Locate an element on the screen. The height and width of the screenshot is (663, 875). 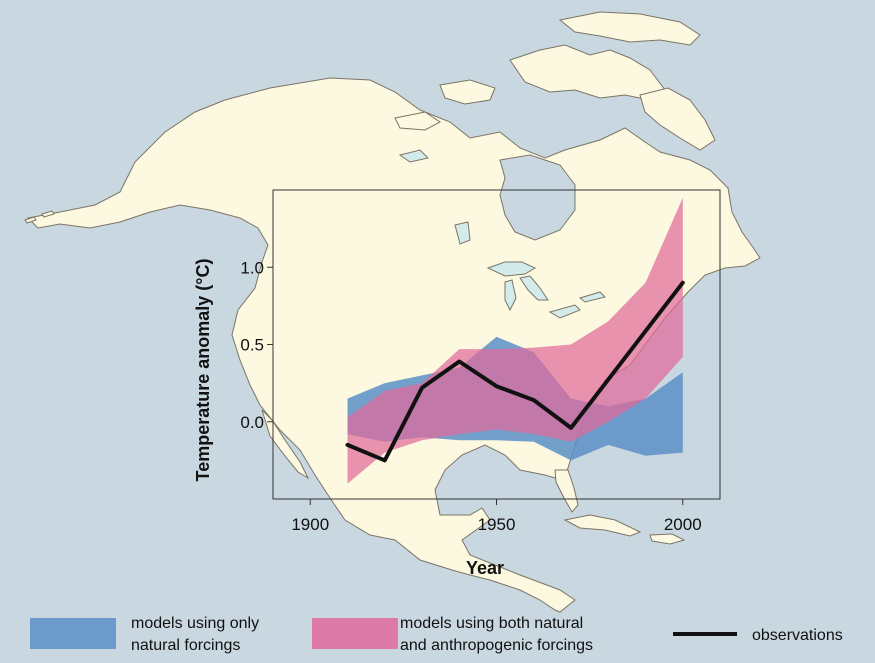
legend-anthropogenic-label: models using both natural is located at coordinates (491, 623).